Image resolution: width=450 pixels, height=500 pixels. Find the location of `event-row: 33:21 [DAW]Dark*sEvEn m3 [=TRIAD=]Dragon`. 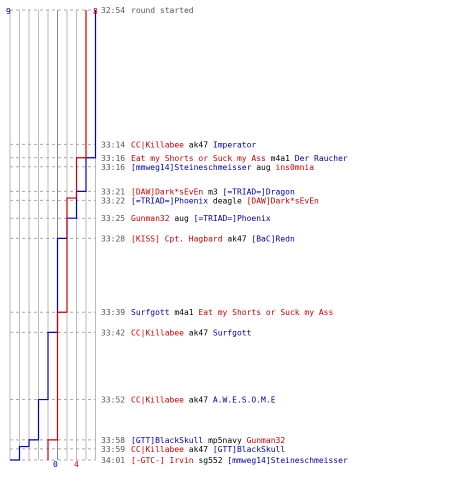

event-row: 33:21 [DAW]Dark*sEvEn m3 [=TRIAD=]Dragon is located at coordinates (198, 191).